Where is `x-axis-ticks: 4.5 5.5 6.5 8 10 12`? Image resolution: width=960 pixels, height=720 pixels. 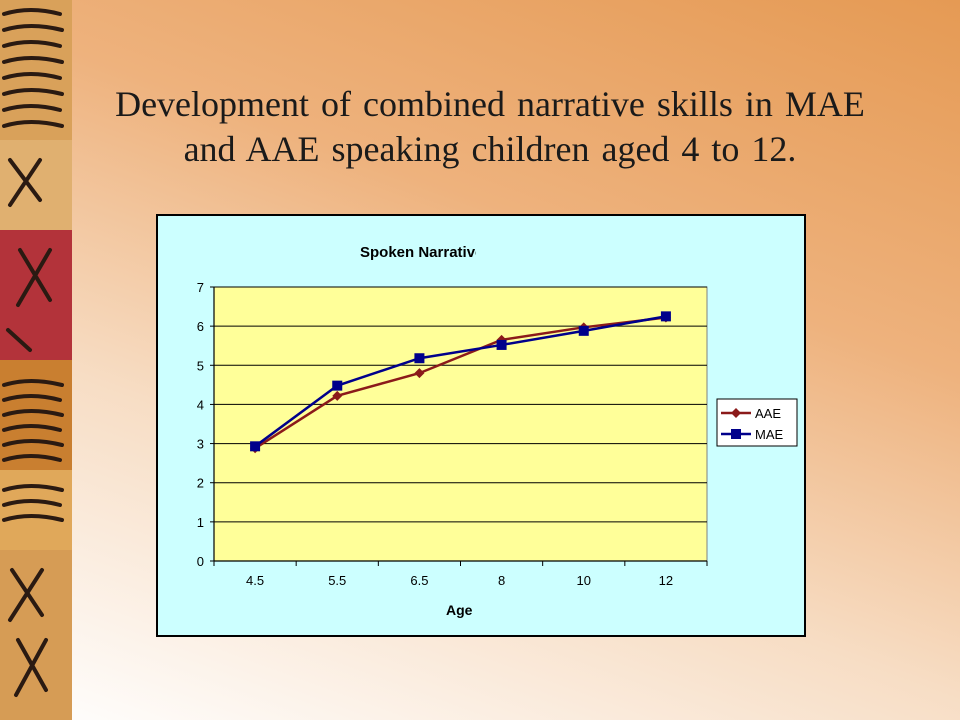
x-axis-ticks: 4.5 5.5 6.5 8 10 12 is located at coordinates (460, 574).